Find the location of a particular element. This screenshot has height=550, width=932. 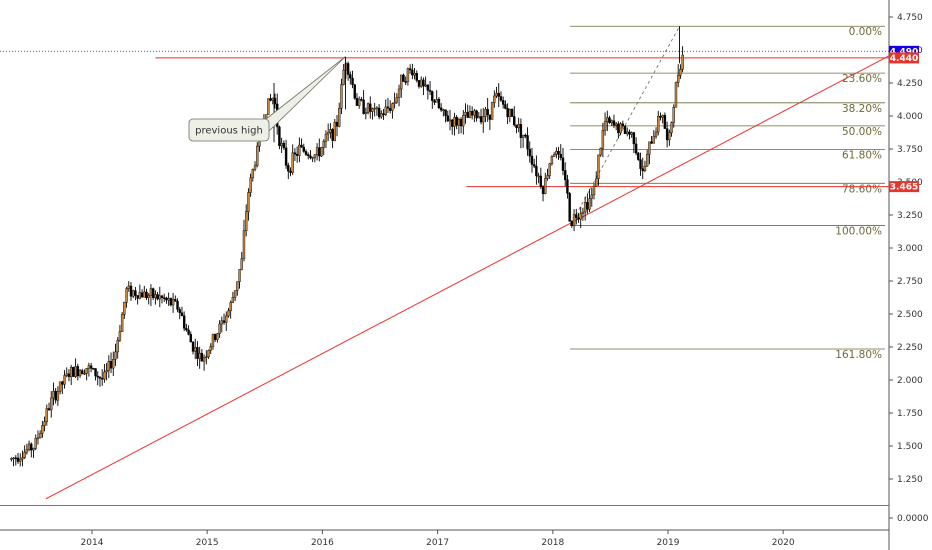

fib-trend-diagonal is located at coordinates (624, 126).